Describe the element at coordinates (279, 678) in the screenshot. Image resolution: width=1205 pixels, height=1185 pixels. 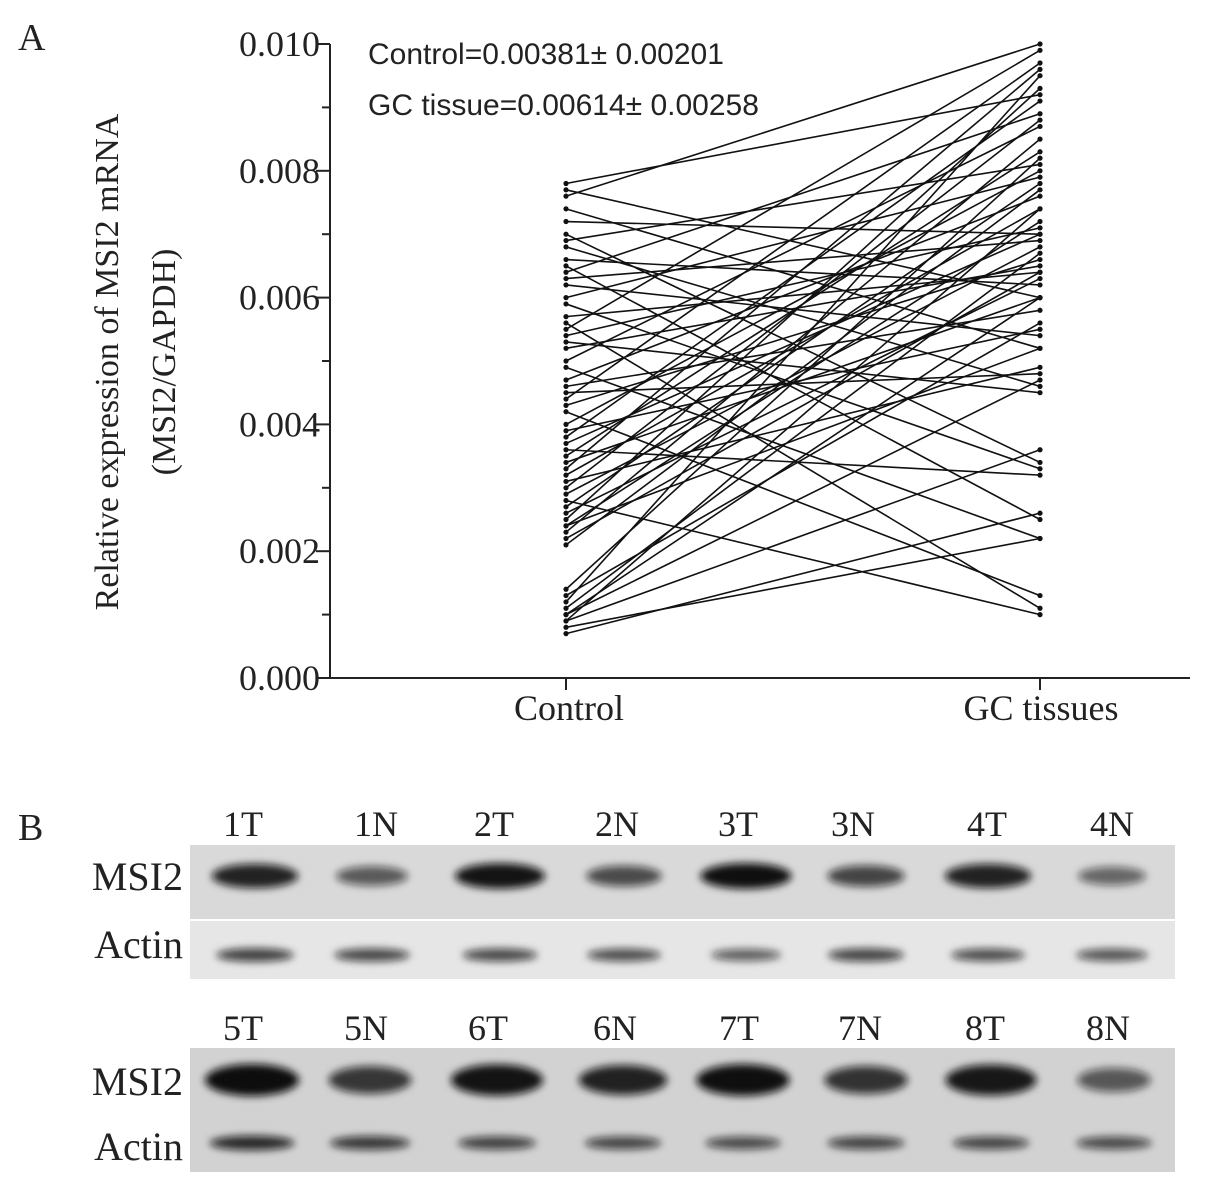
I see `y-tick-label: 0.000` at that location.